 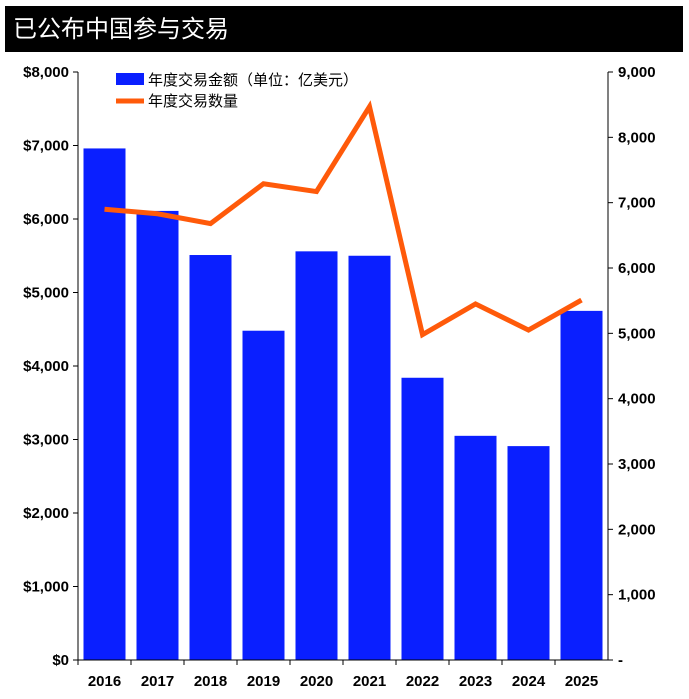 I want to click on right-tick-label: 1,000, so click(x=637, y=595).